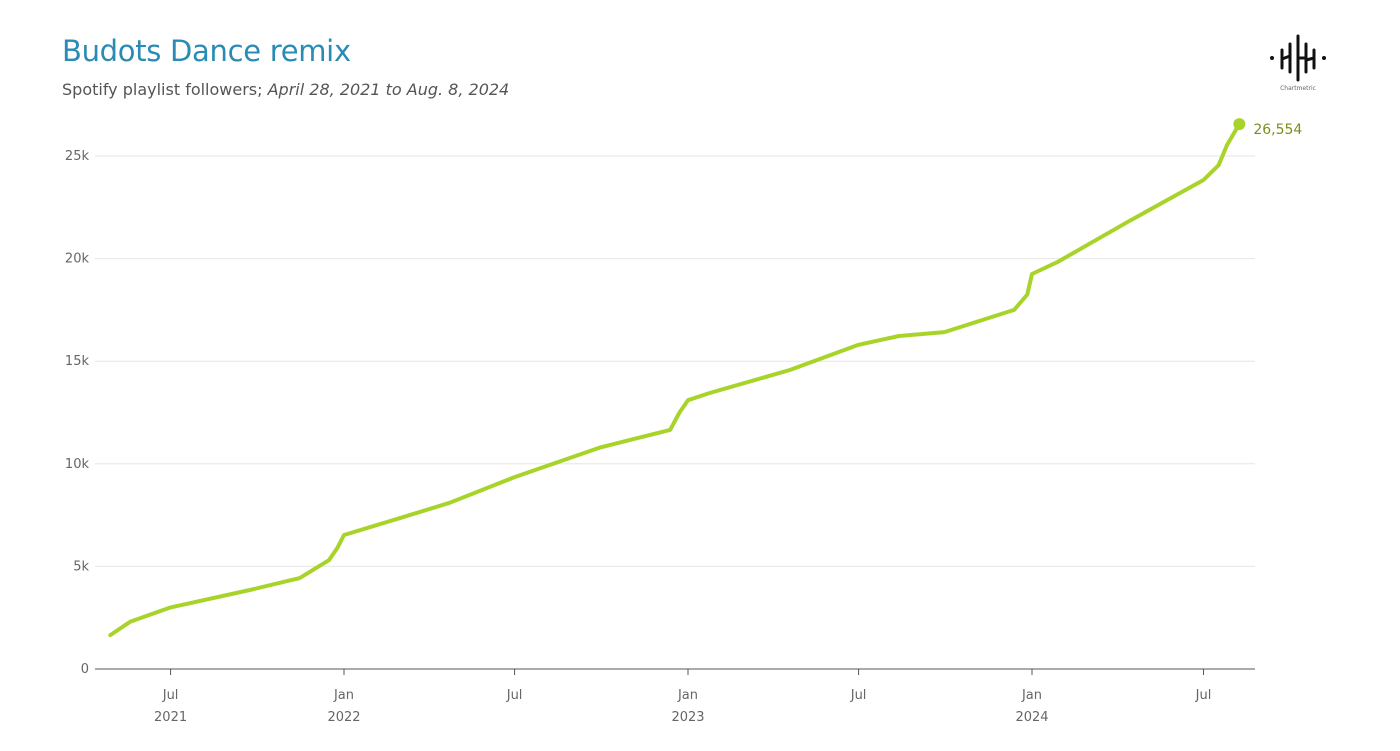 The height and width of the screenshot is (751, 1400). I want to click on y-tick-label: 25k, so click(77, 156).